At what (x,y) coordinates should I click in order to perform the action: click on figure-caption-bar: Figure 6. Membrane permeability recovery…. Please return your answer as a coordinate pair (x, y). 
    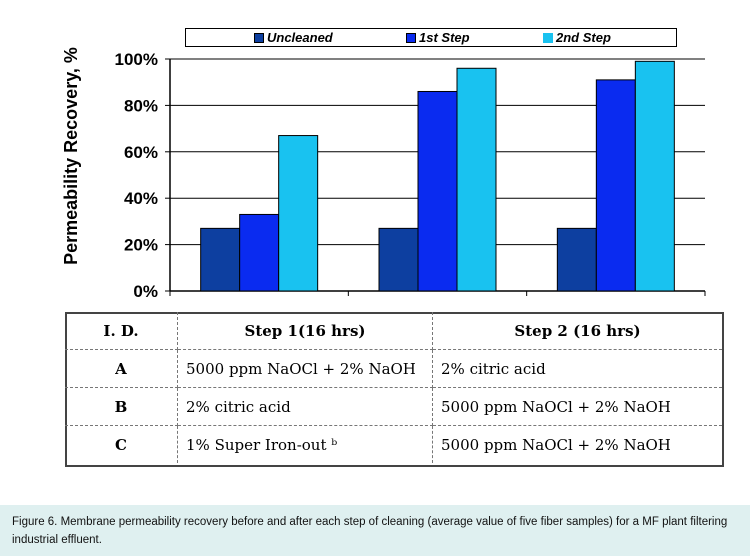
    Looking at the image, I should click on (375, 530).